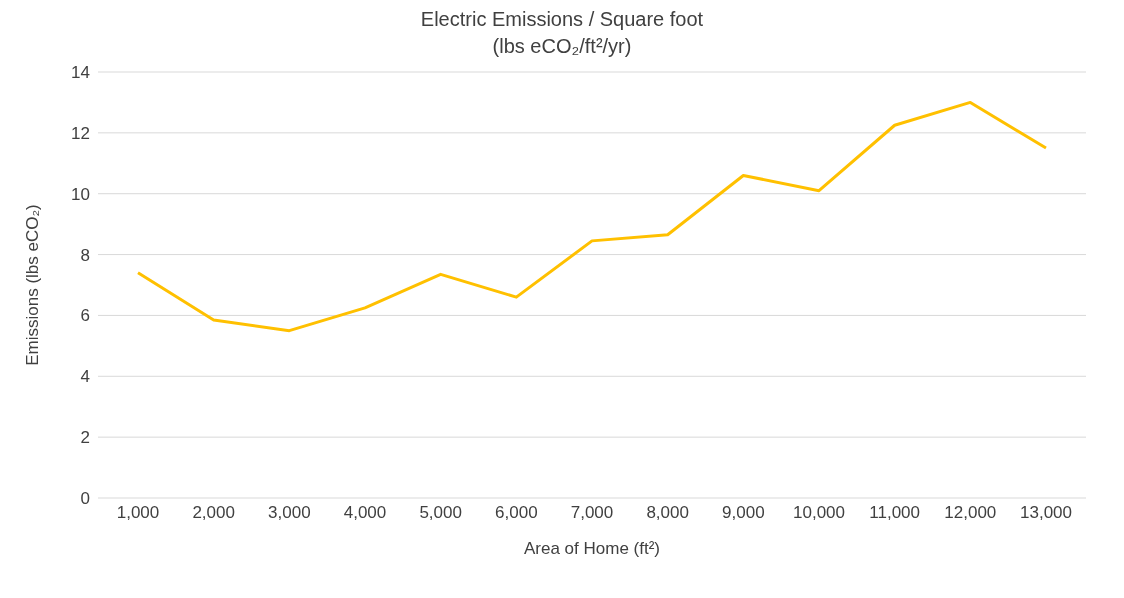  What do you see at coordinates (85, 438) in the screenshot?
I see `y-tick-label: 2` at bounding box center [85, 438].